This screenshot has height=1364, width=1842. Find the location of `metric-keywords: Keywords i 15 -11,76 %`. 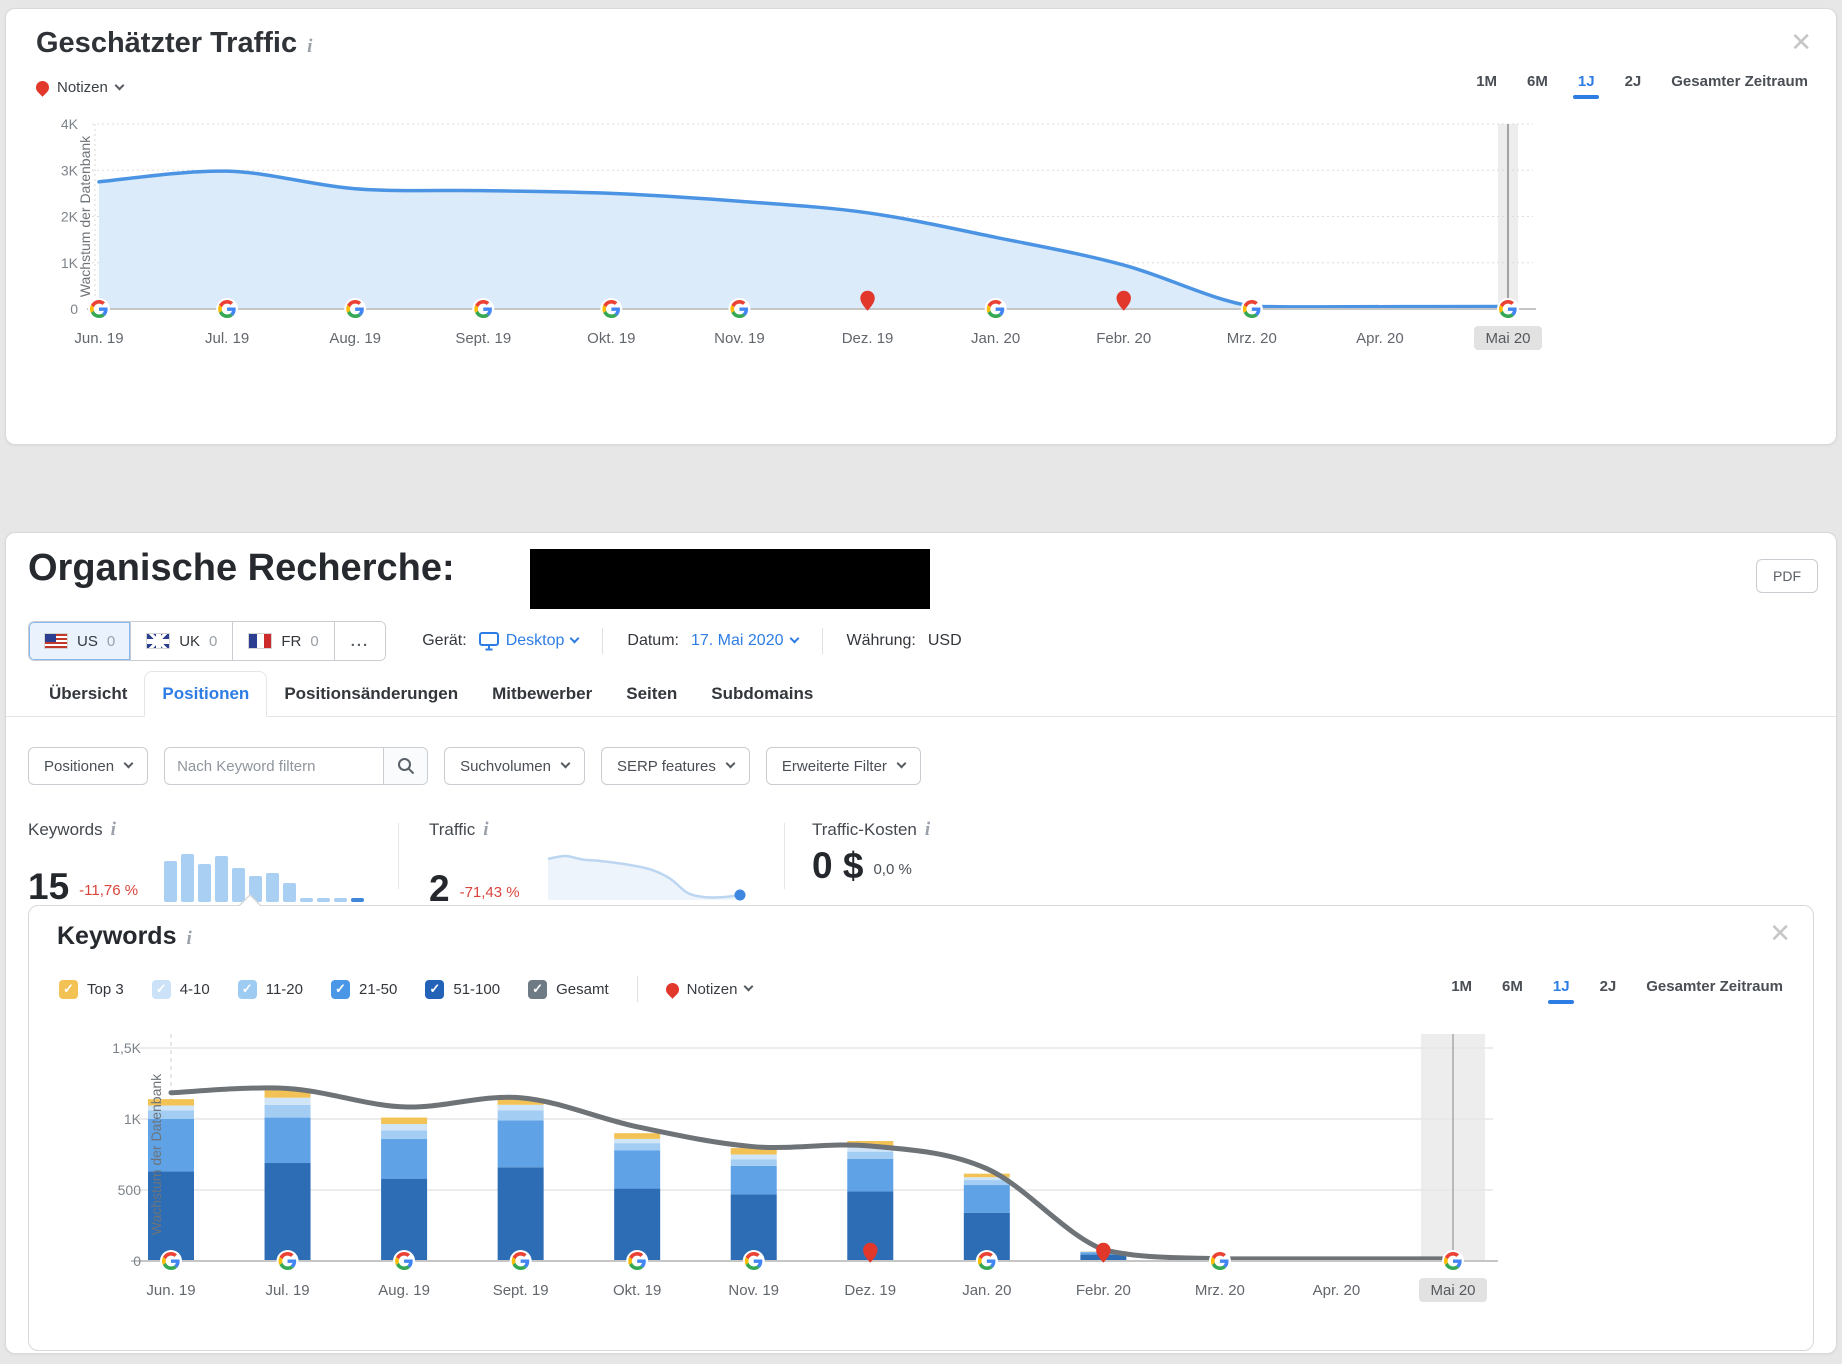

metric-keywords: Keywords i 15 -11,76 % is located at coordinates (196, 862).